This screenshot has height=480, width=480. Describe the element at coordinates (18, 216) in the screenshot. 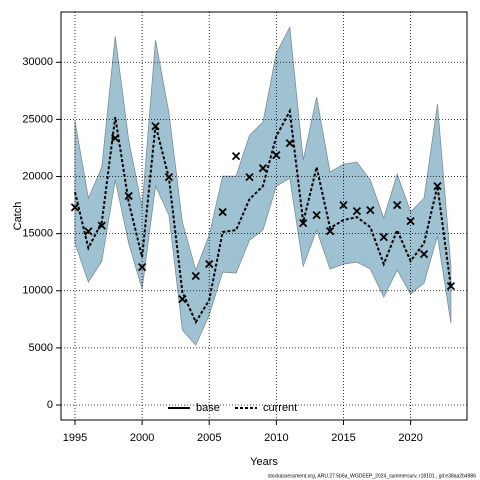

I see `y-axis-label: Catch` at that location.